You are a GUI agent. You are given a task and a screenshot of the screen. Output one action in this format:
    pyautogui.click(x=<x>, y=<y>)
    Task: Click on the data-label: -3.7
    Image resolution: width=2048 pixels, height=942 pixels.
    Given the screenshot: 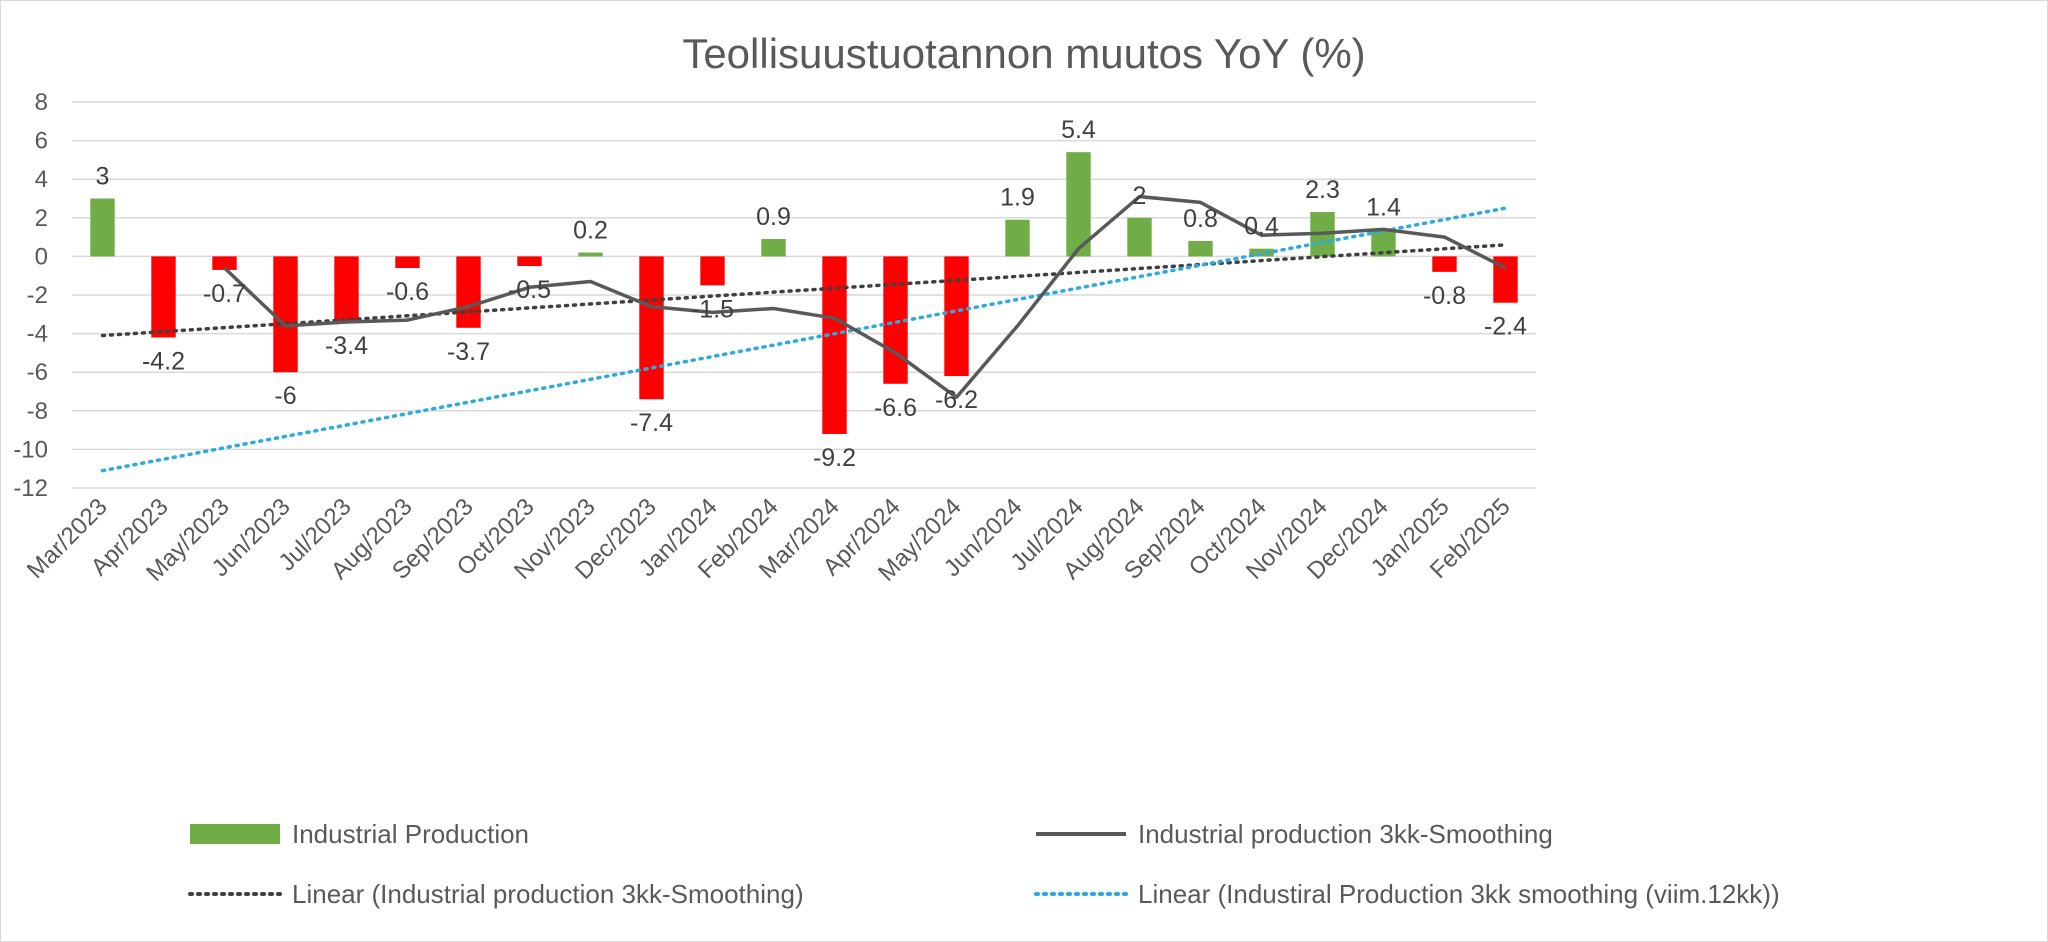 What is the action you would take?
    pyautogui.click(x=468, y=352)
    